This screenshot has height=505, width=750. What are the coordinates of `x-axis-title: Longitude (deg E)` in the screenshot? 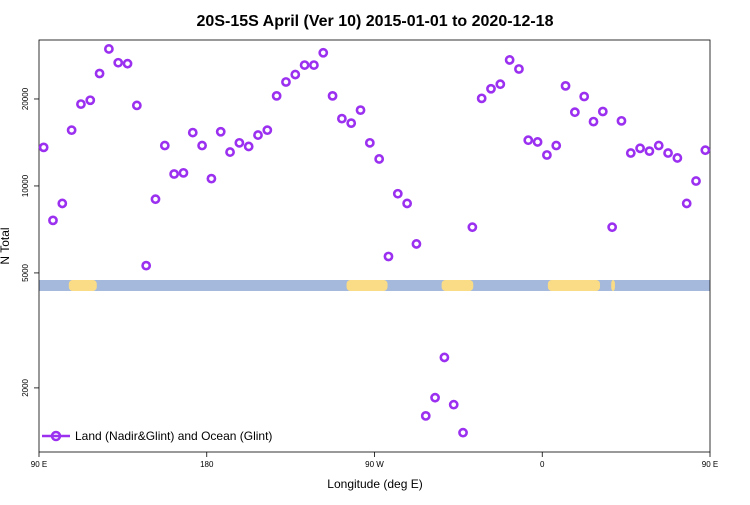 It's located at (374, 484).